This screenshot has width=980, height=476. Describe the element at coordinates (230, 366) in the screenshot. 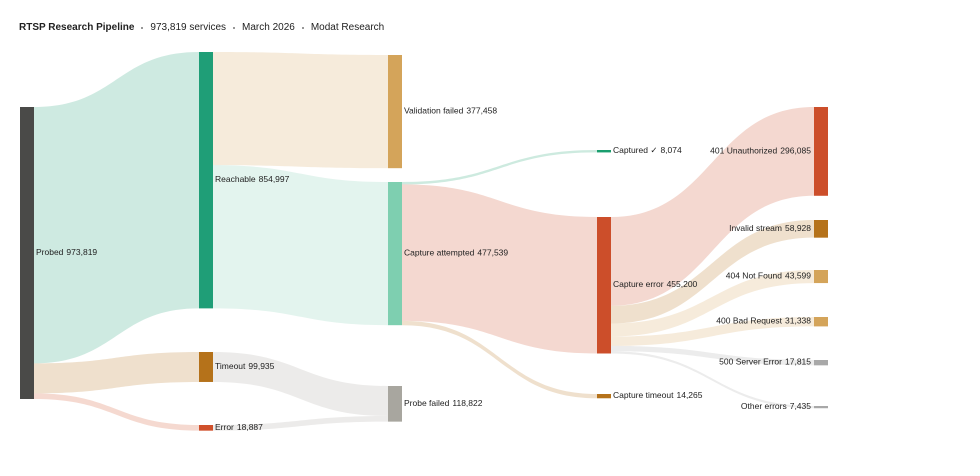

I see `node-name: Timeout` at that location.